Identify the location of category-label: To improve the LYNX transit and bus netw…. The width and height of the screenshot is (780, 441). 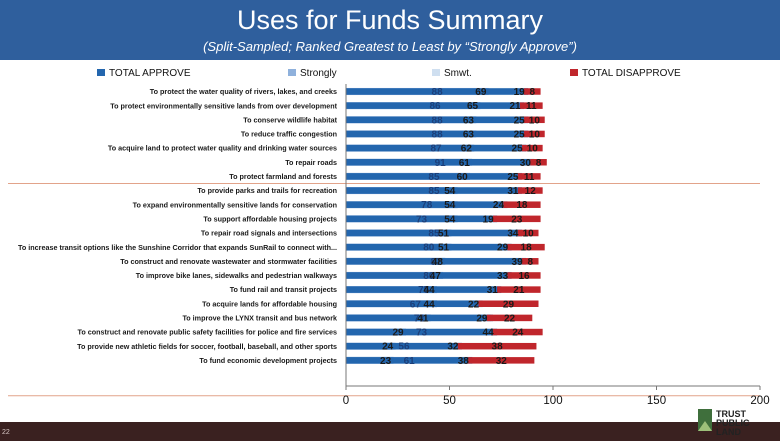
(259, 318).